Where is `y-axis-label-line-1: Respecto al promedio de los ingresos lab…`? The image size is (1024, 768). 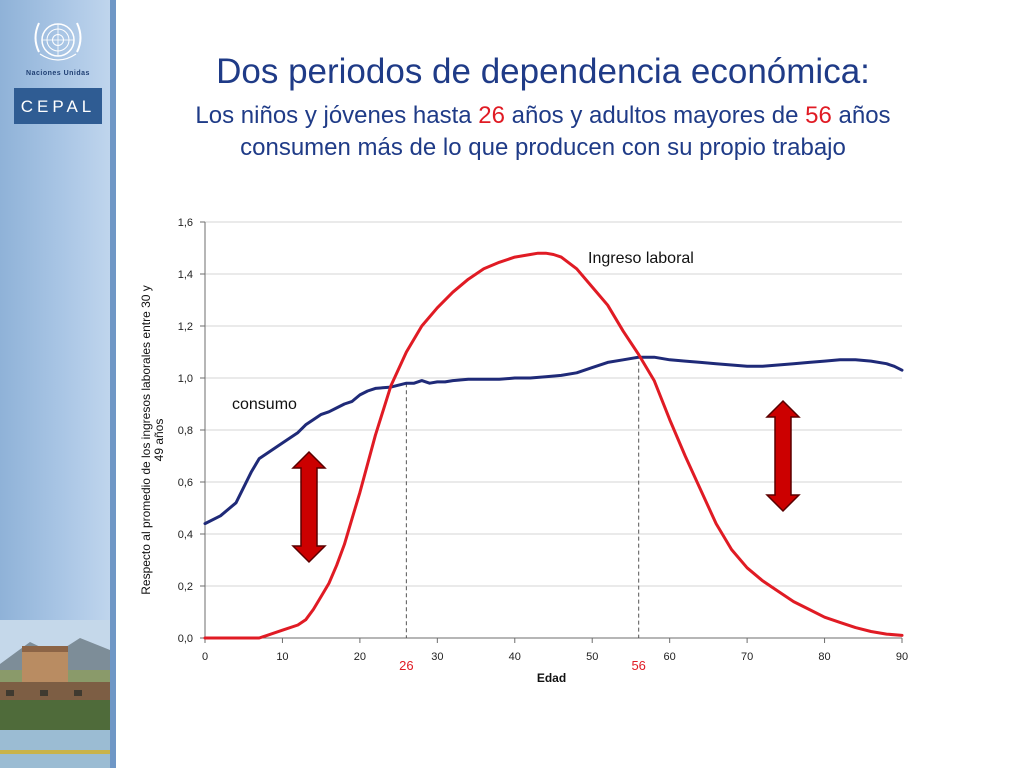 y-axis-label-line-1: Respecto al promedio de los ingresos lab… is located at coordinates (146, 440).